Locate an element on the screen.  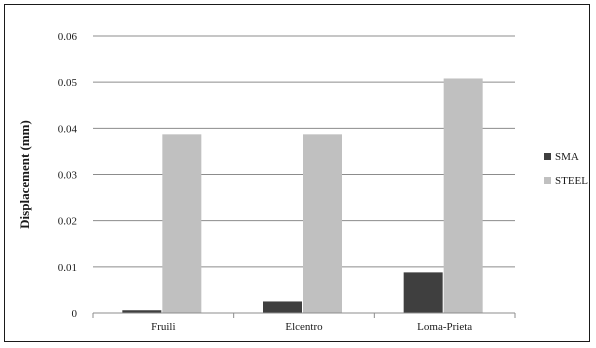
bar-sma-loma-prieta is located at coordinates (423, 292).